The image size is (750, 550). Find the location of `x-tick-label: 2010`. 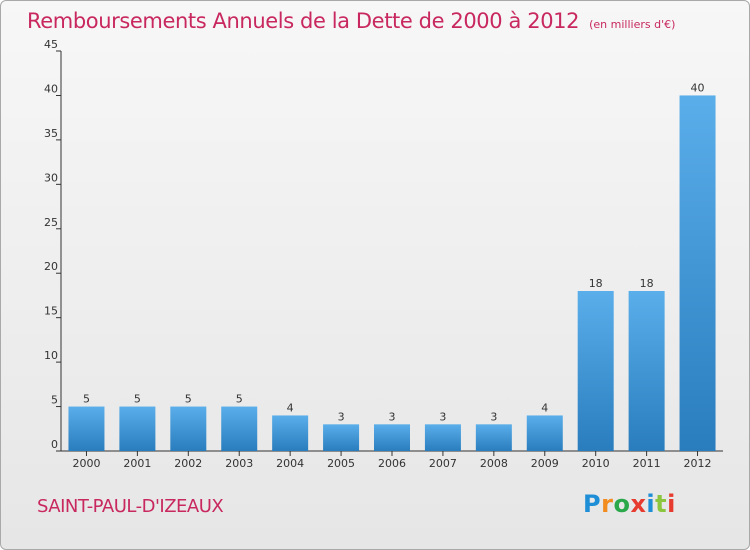

x-tick-label: 2010 is located at coordinates (596, 463).